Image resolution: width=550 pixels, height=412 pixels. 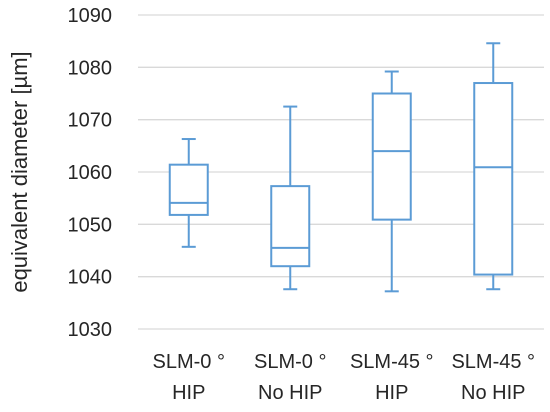 I want to click on x-label-line1-3: SLM-45 °, so click(x=392, y=362).